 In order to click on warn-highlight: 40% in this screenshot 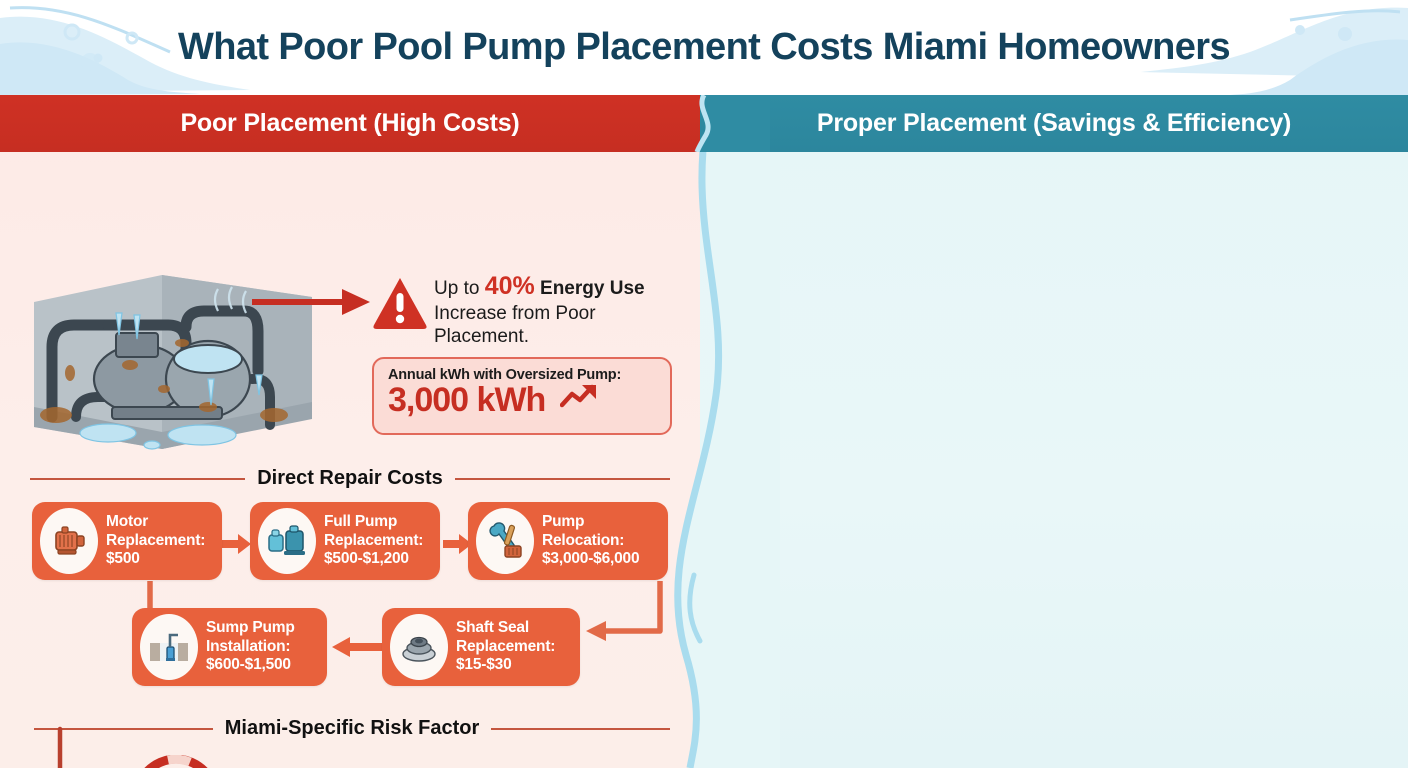, I will do `click(509, 286)`.